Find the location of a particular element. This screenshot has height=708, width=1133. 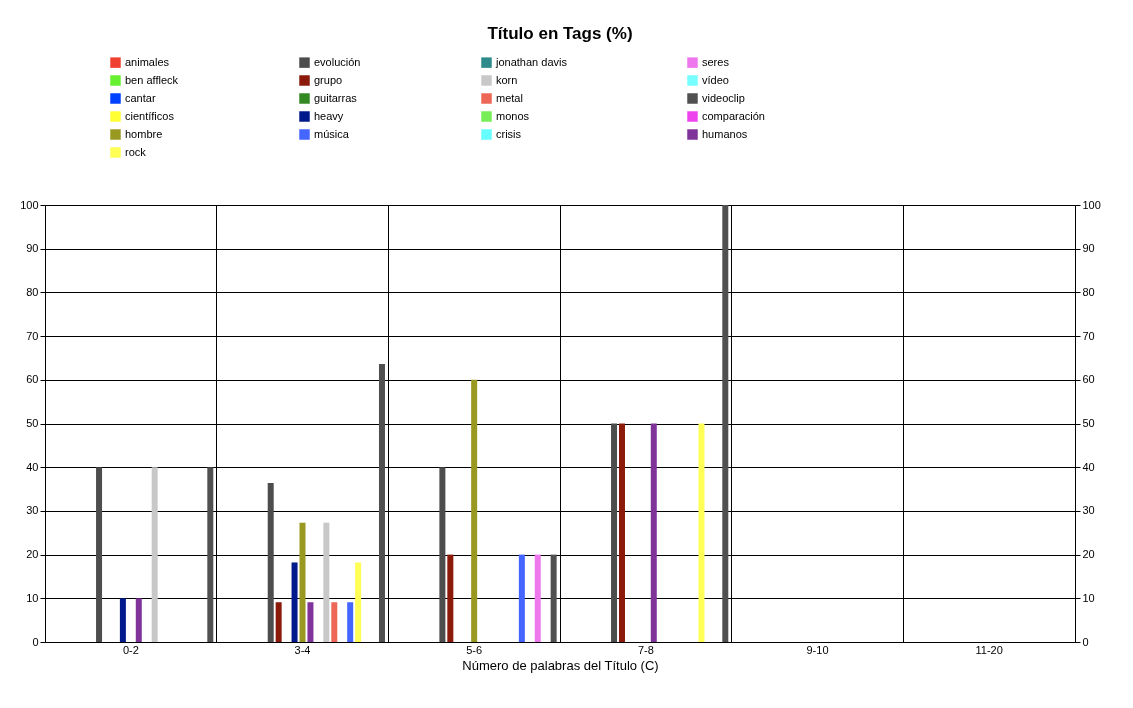

x-tick-label: 5-6 is located at coordinates (474, 649).